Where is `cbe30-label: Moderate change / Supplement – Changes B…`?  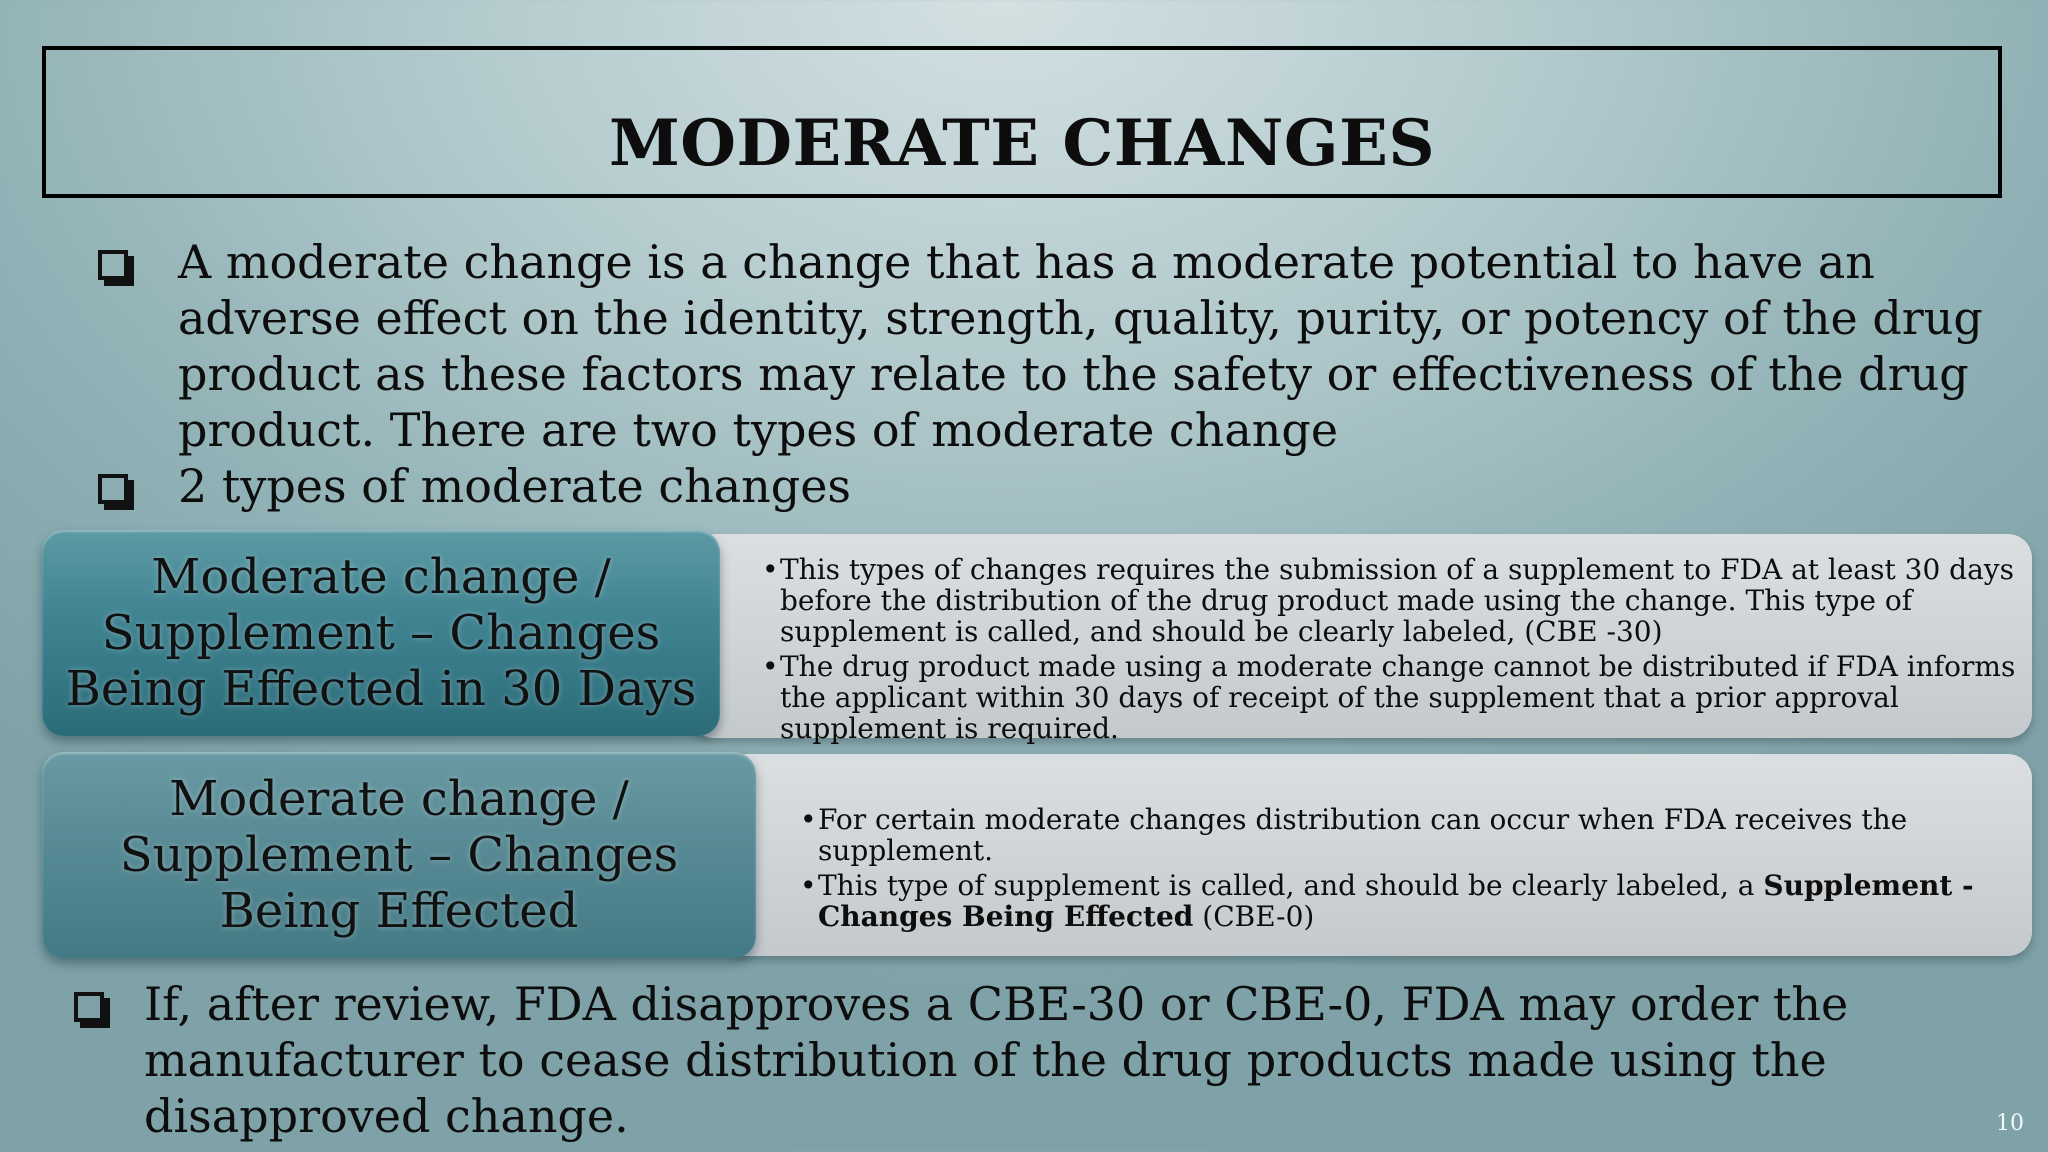
cbe30-label: Moderate change / Supplement – Changes B… is located at coordinates (381, 633).